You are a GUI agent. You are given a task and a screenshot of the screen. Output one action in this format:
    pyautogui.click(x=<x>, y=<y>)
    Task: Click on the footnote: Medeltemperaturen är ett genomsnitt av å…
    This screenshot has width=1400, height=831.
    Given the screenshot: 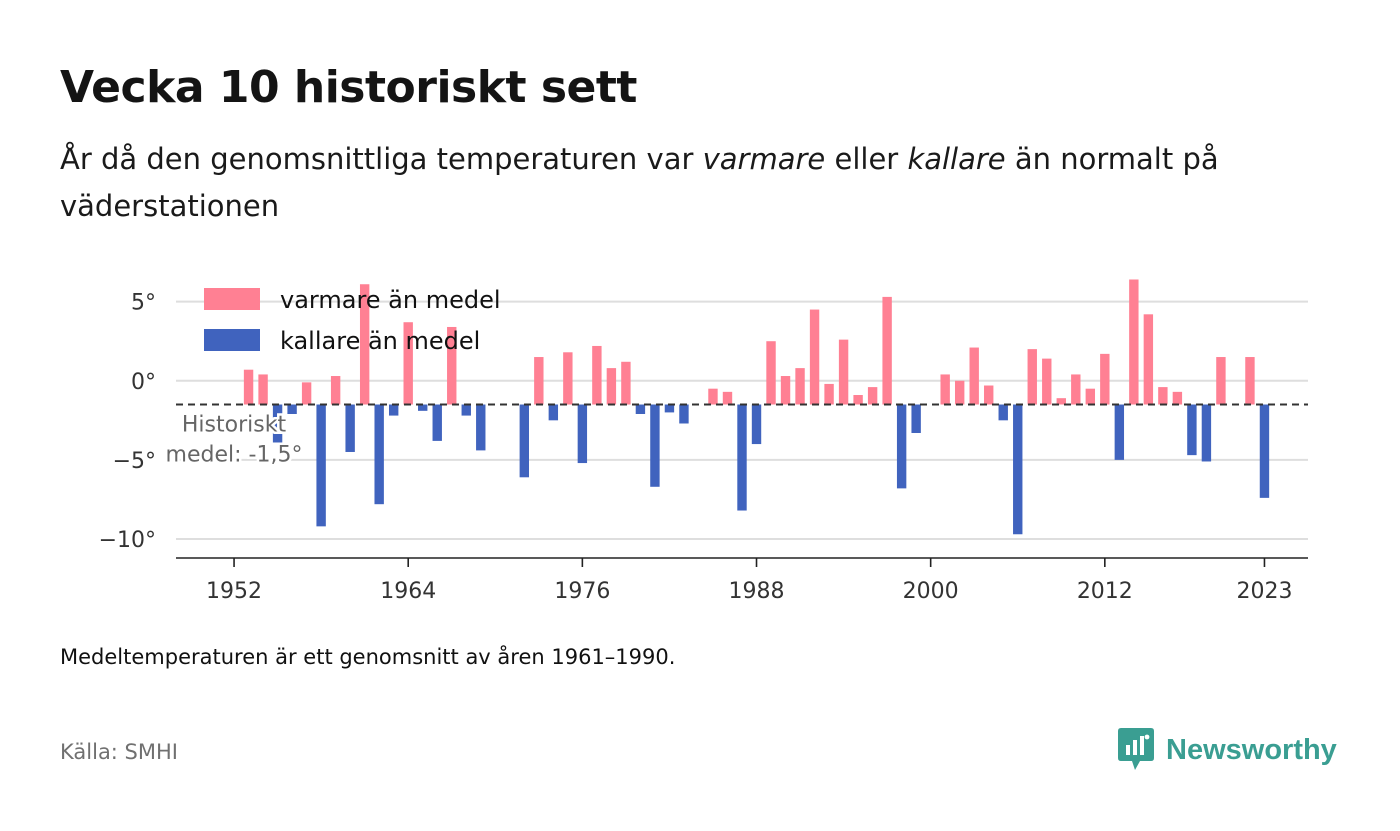 What is the action you would take?
    pyautogui.click(x=368, y=657)
    